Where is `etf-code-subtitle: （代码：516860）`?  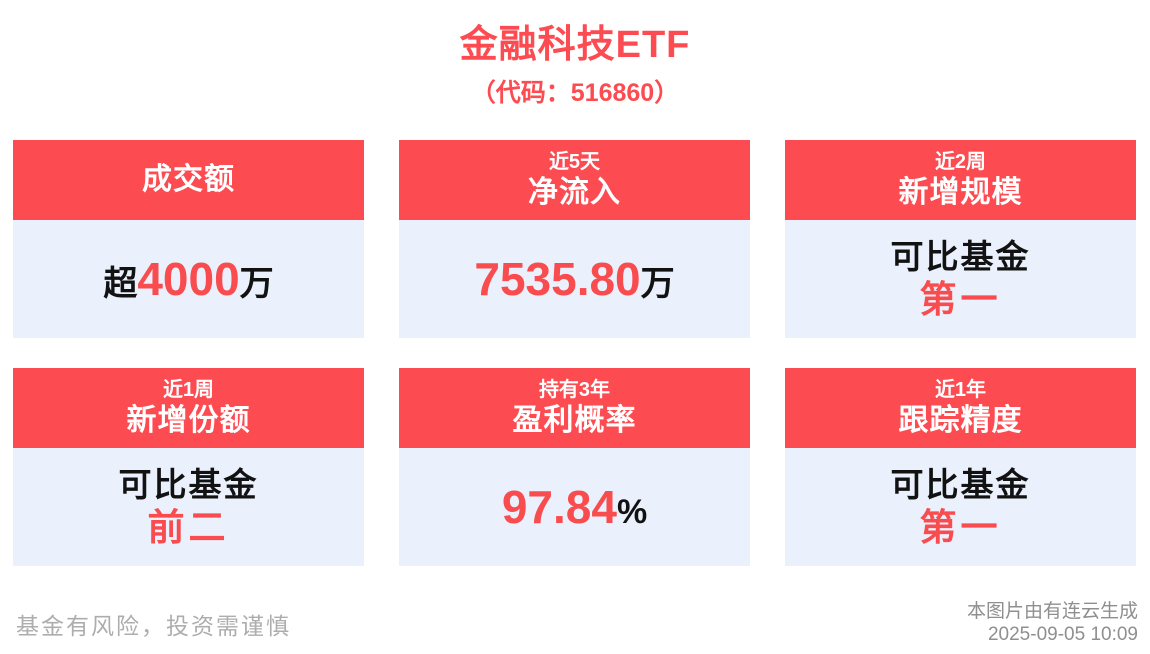
etf-code-subtitle: （代码：516860） is located at coordinates (575, 93).